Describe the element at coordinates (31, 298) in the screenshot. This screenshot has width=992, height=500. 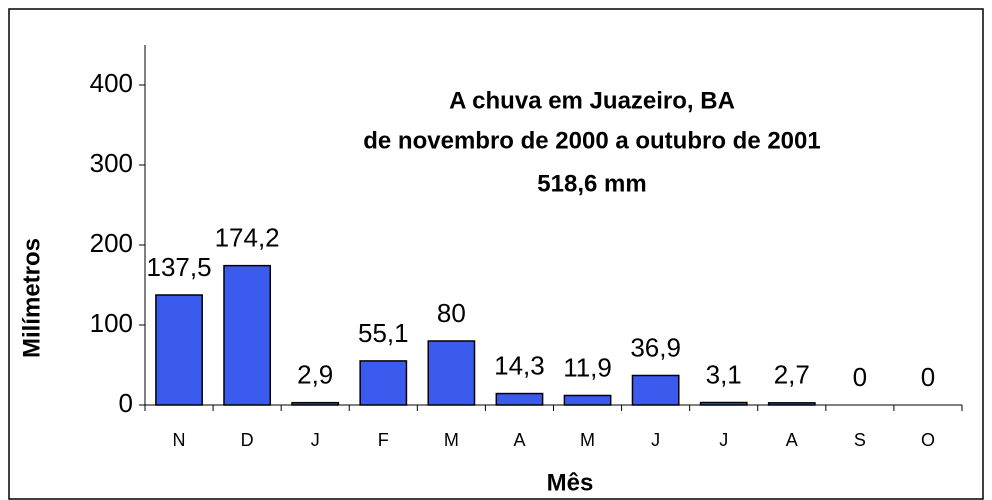
I see `y-axis-label: Milímetros` at that location.